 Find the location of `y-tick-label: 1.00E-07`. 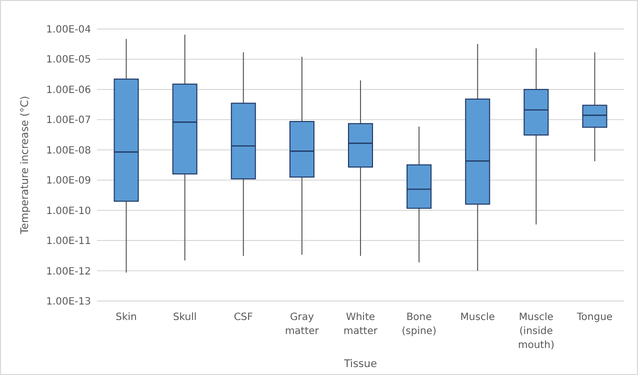

y-tick-label: 1.00E-07 is located at coordinates (68, 120).